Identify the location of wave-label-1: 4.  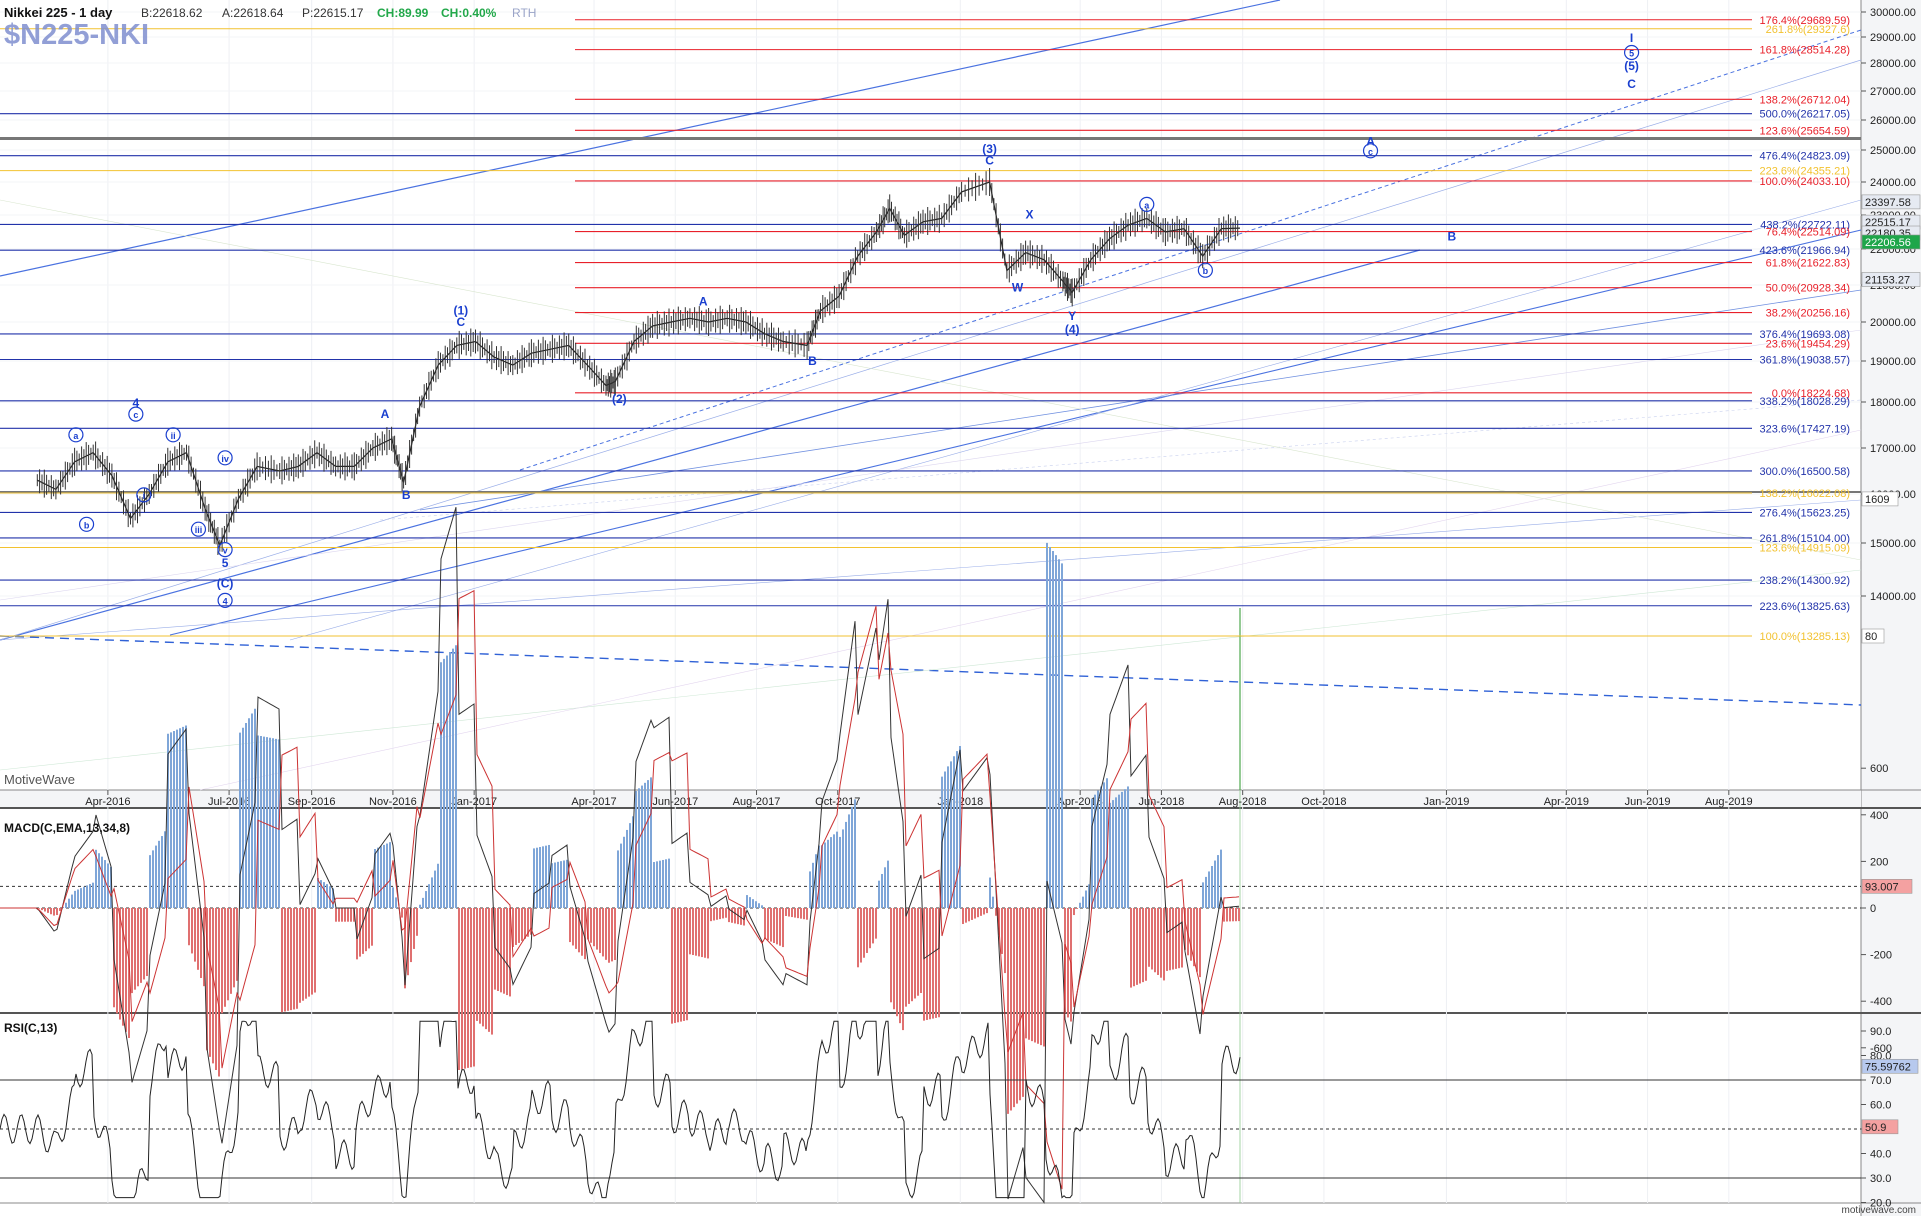
(136, 403).